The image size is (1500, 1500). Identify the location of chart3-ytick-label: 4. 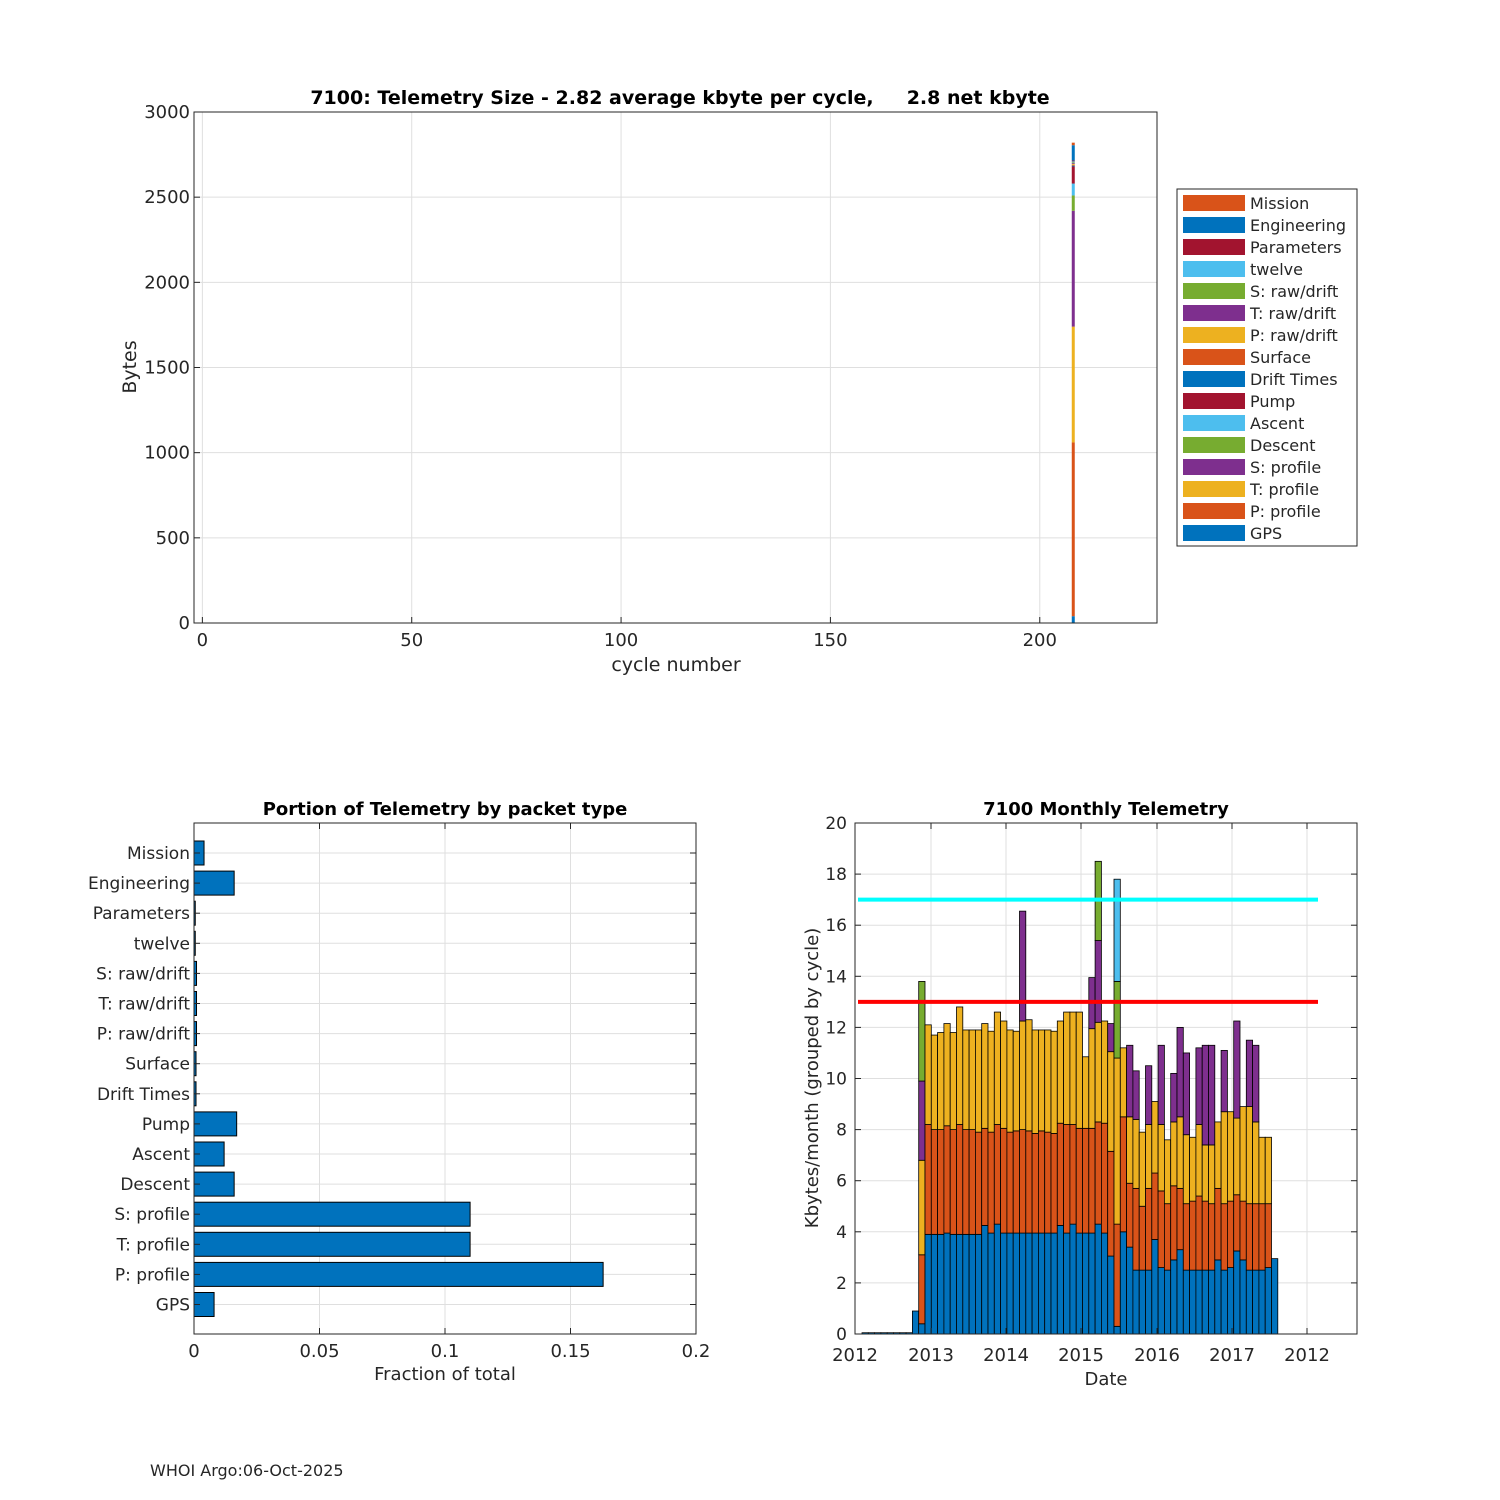
(841, 1233).